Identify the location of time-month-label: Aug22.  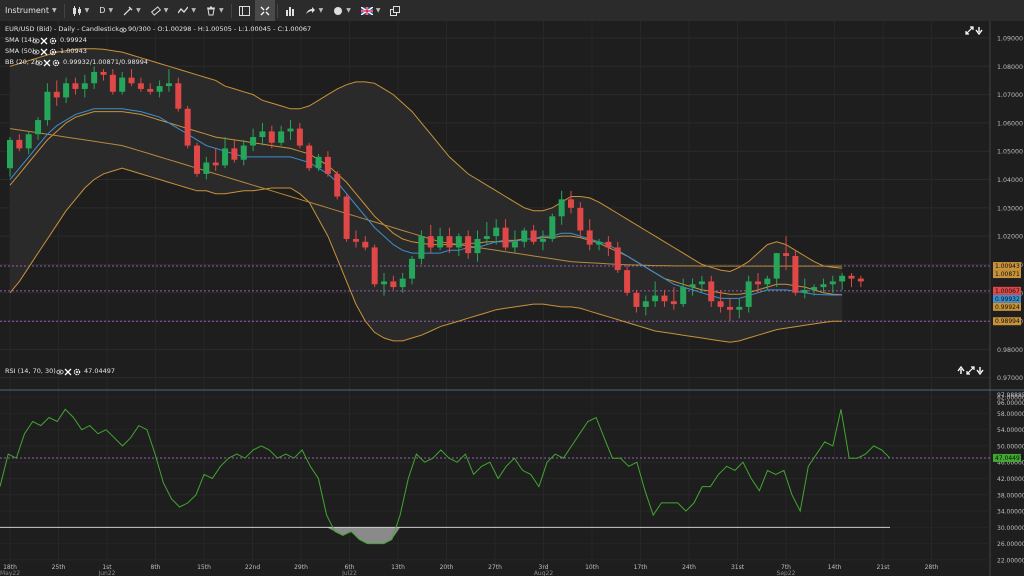
(544, 573).